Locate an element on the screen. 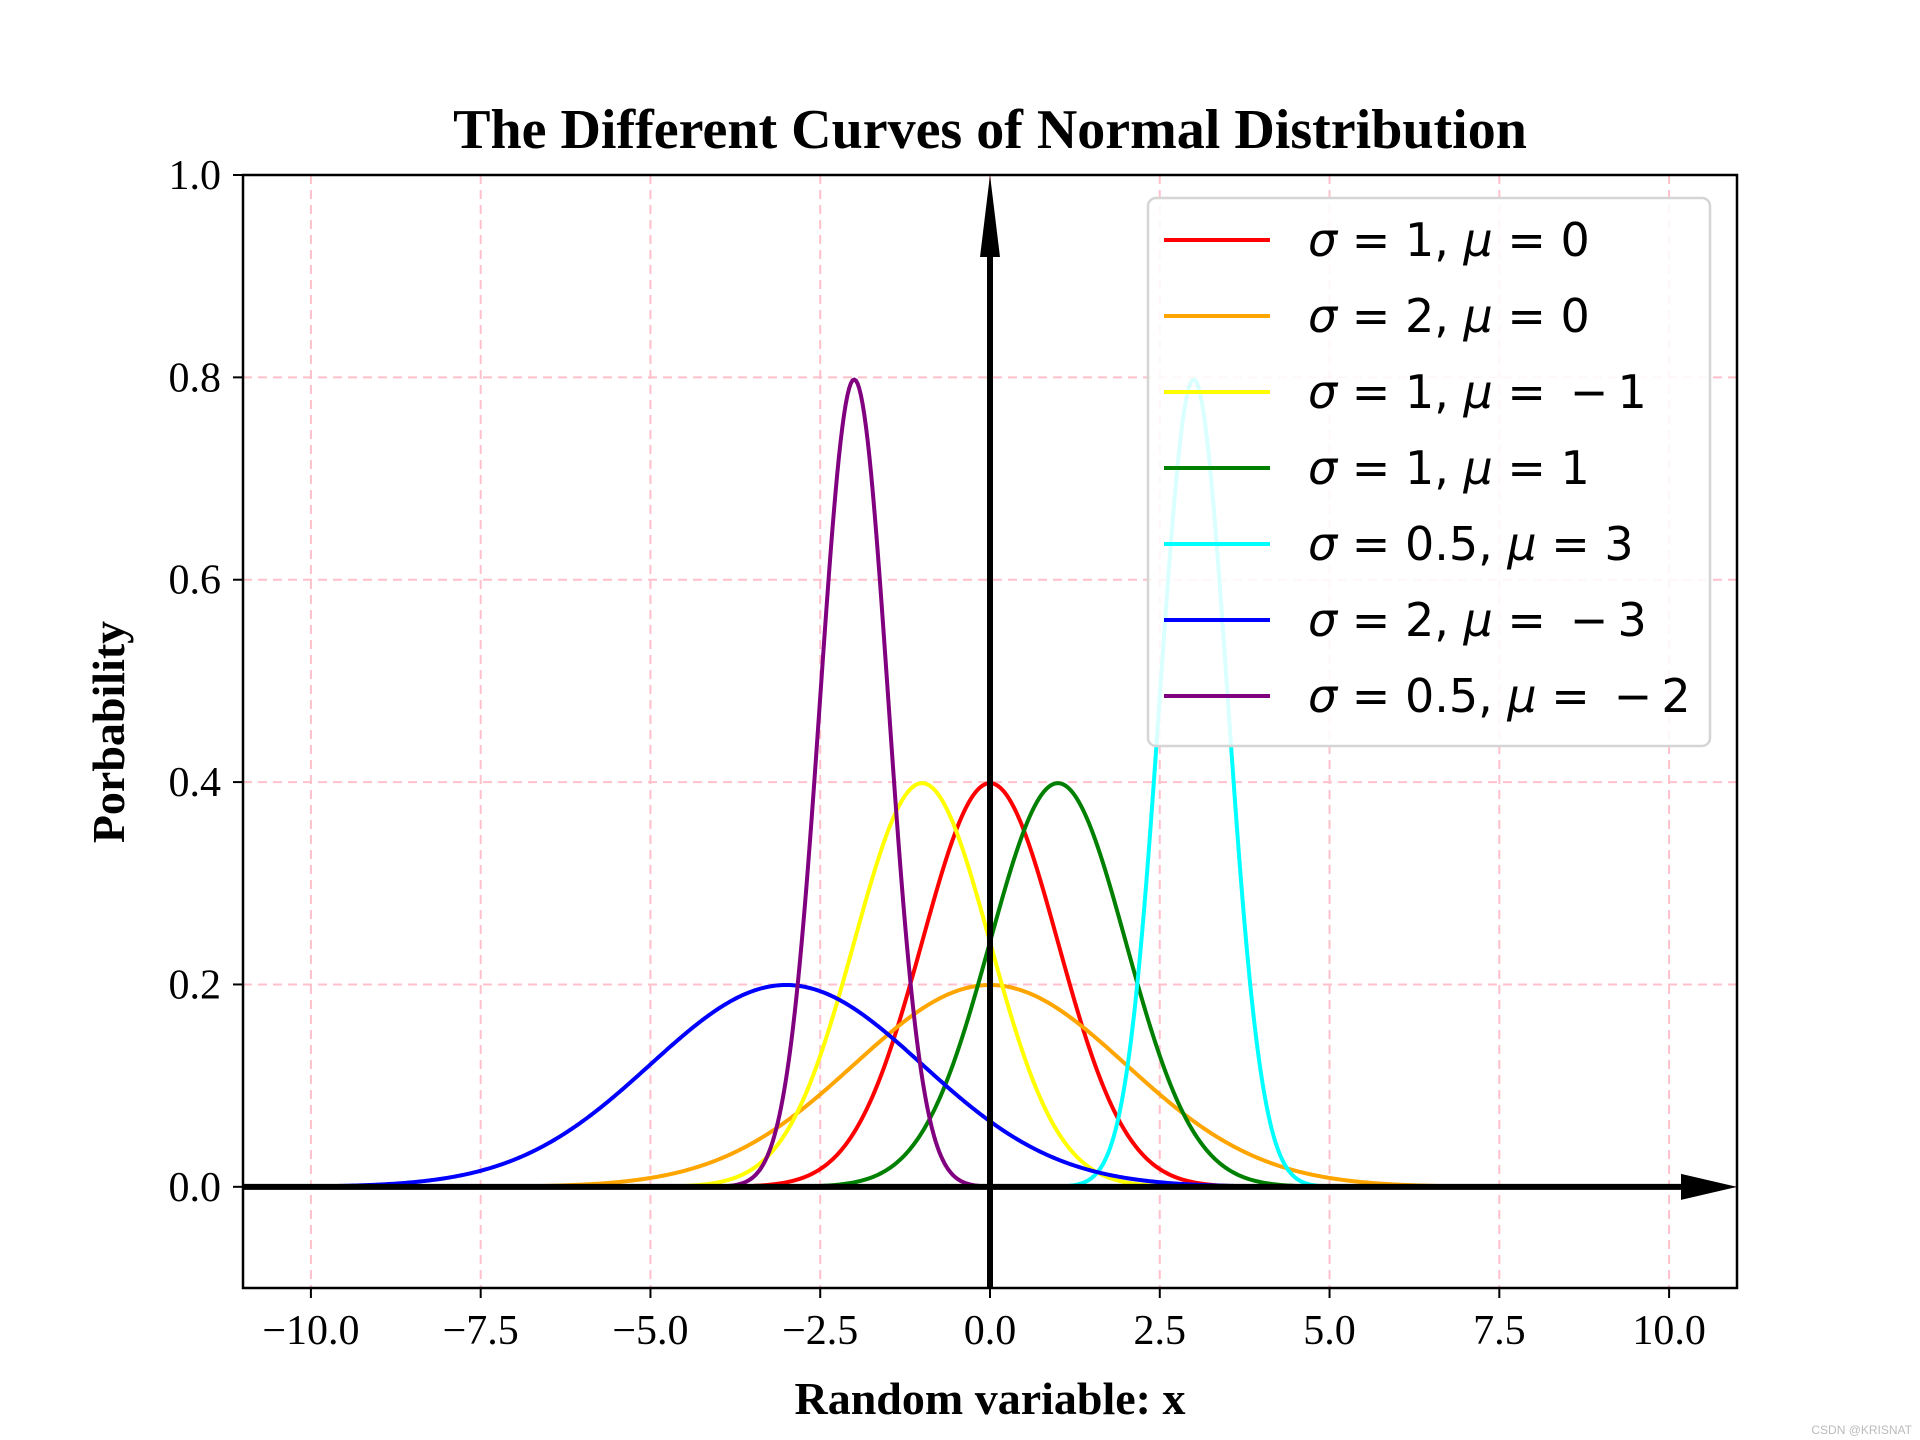 Image resolution: width=1920 pixels, height=1440 pixels. x-axis-ticks: −10.0 −7.5 −5.0 −2.5 0.0 2.5 5.0 7.5 10.0 is located at coordinates (984, 1321).